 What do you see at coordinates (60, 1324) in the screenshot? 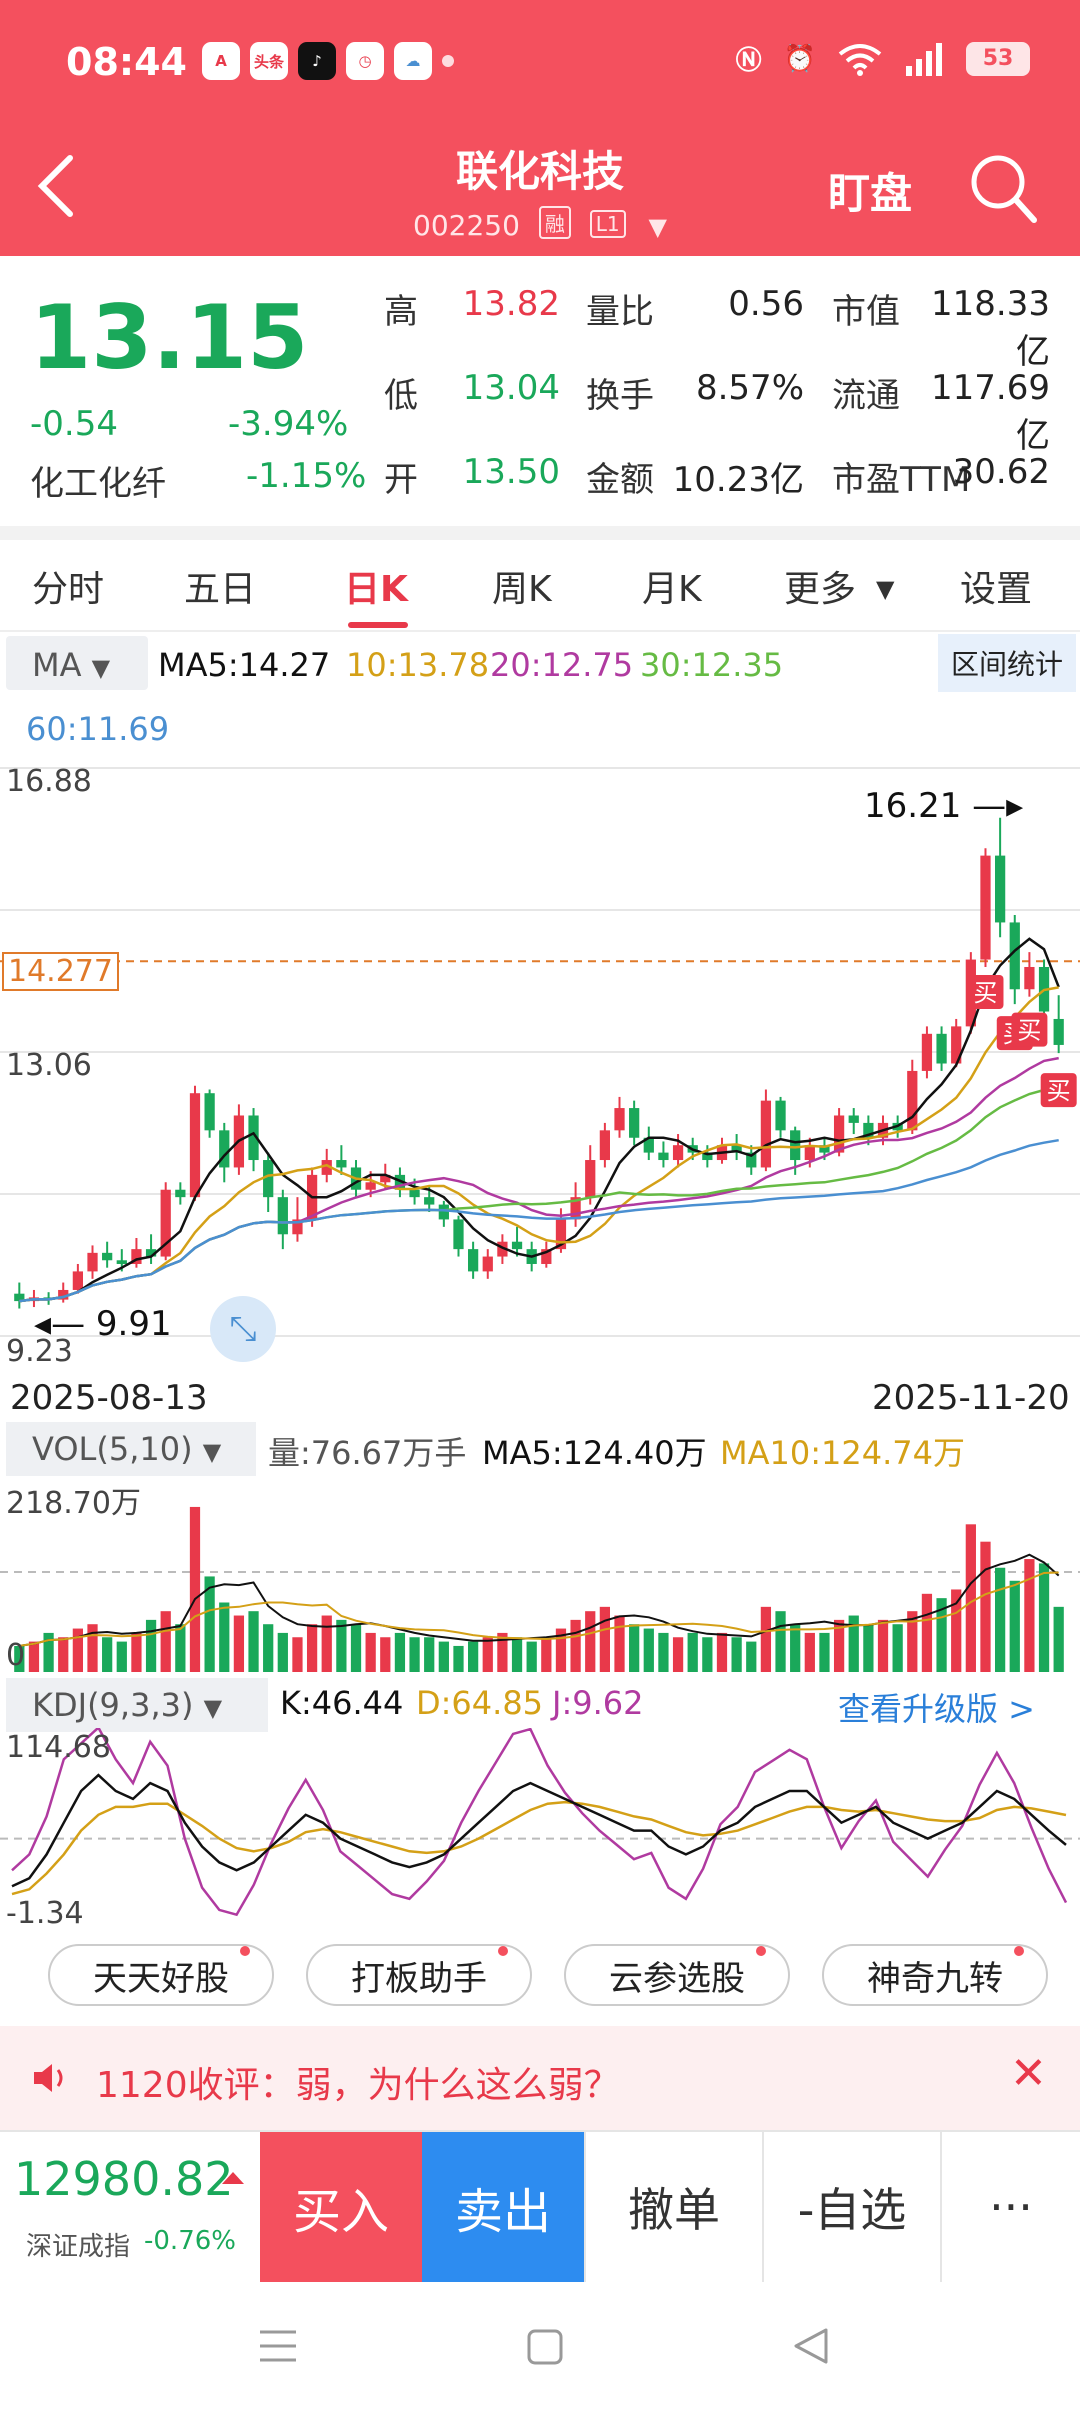
I see `arrow-left-icon: ◂—` at bounding box center [60, 1324].